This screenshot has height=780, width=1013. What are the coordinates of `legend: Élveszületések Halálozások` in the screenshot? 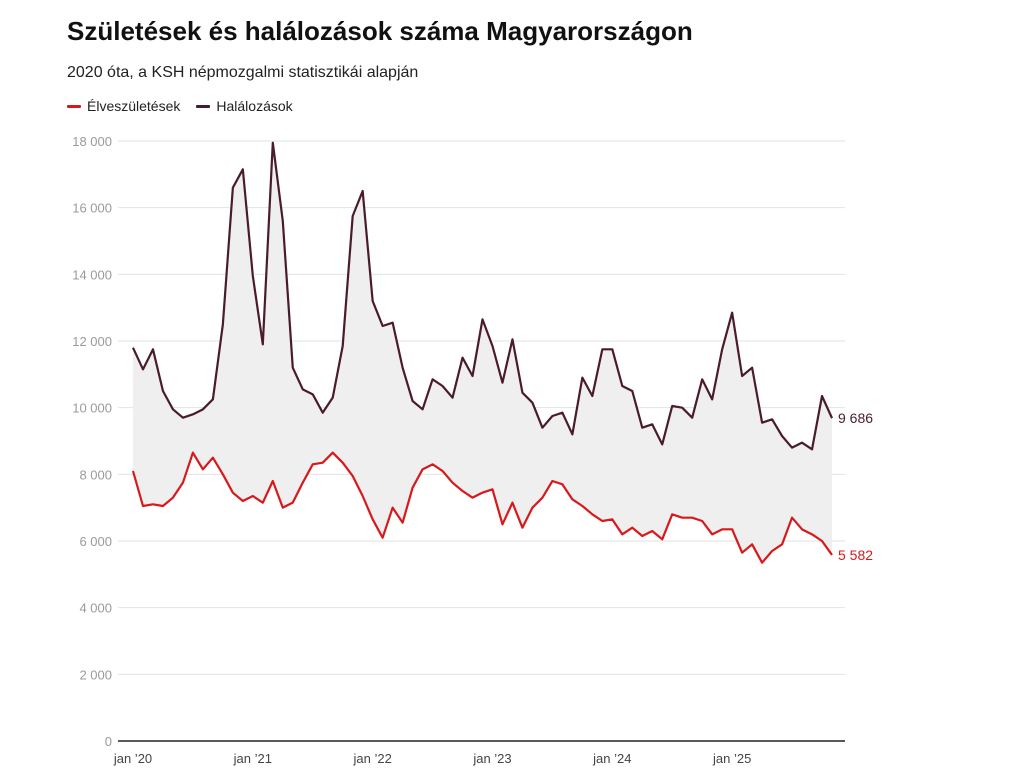 It's located at (180, 106).